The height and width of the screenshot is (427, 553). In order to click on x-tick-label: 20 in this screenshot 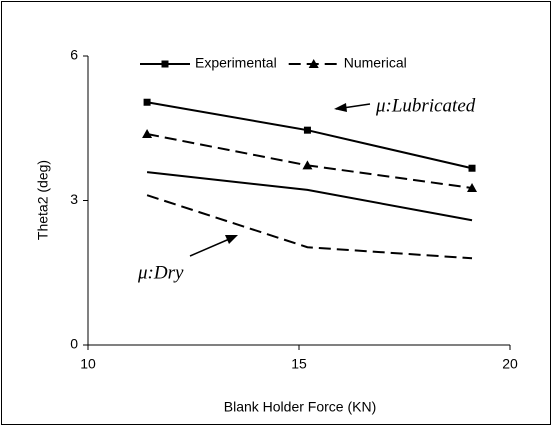, I will do `click(510, 364)`.